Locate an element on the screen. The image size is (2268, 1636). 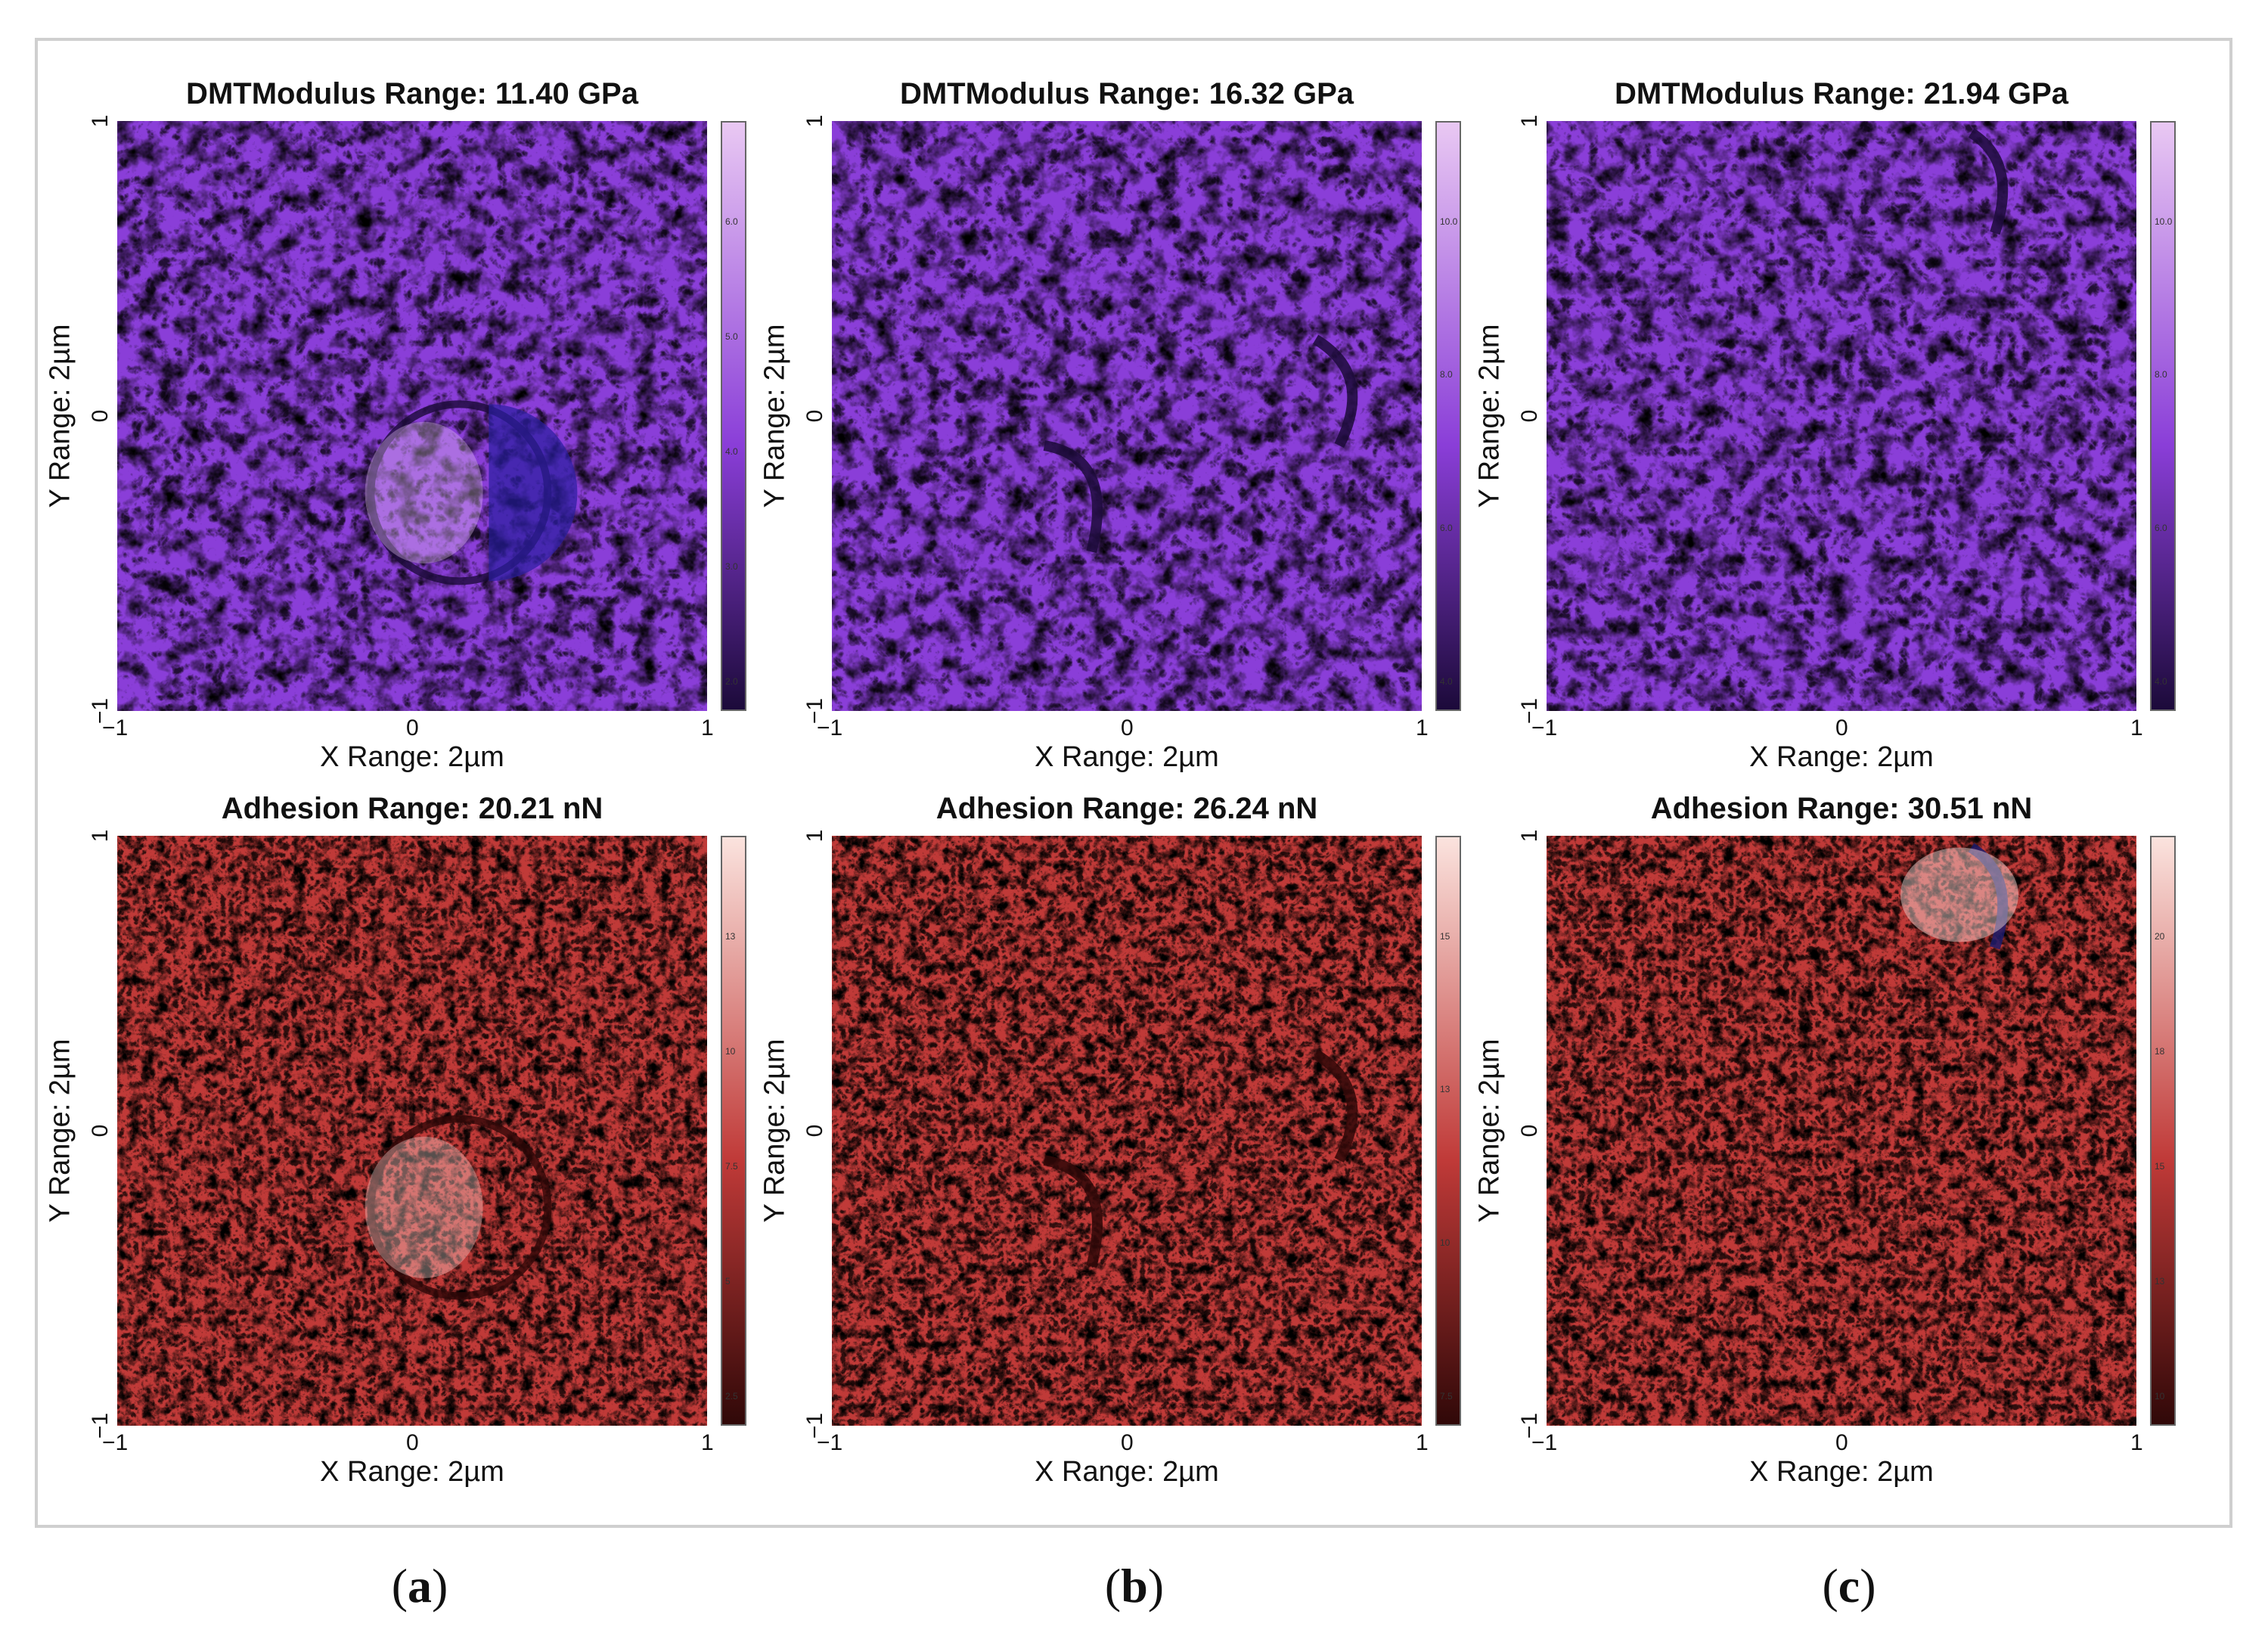
panel-title: Adhesion Range: 26.24 nN is located at coordinates (1126, 808).